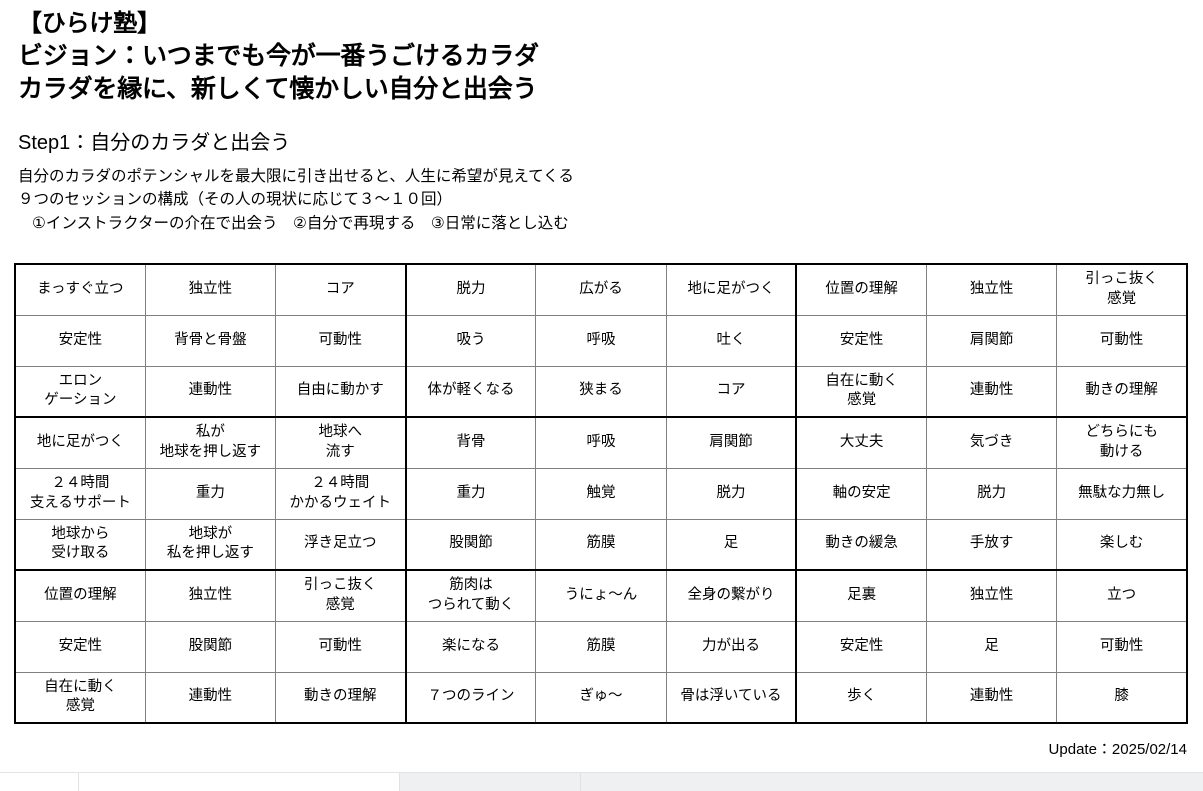  I want to click on table-cell: 楽しむ, so click(1122, 544).